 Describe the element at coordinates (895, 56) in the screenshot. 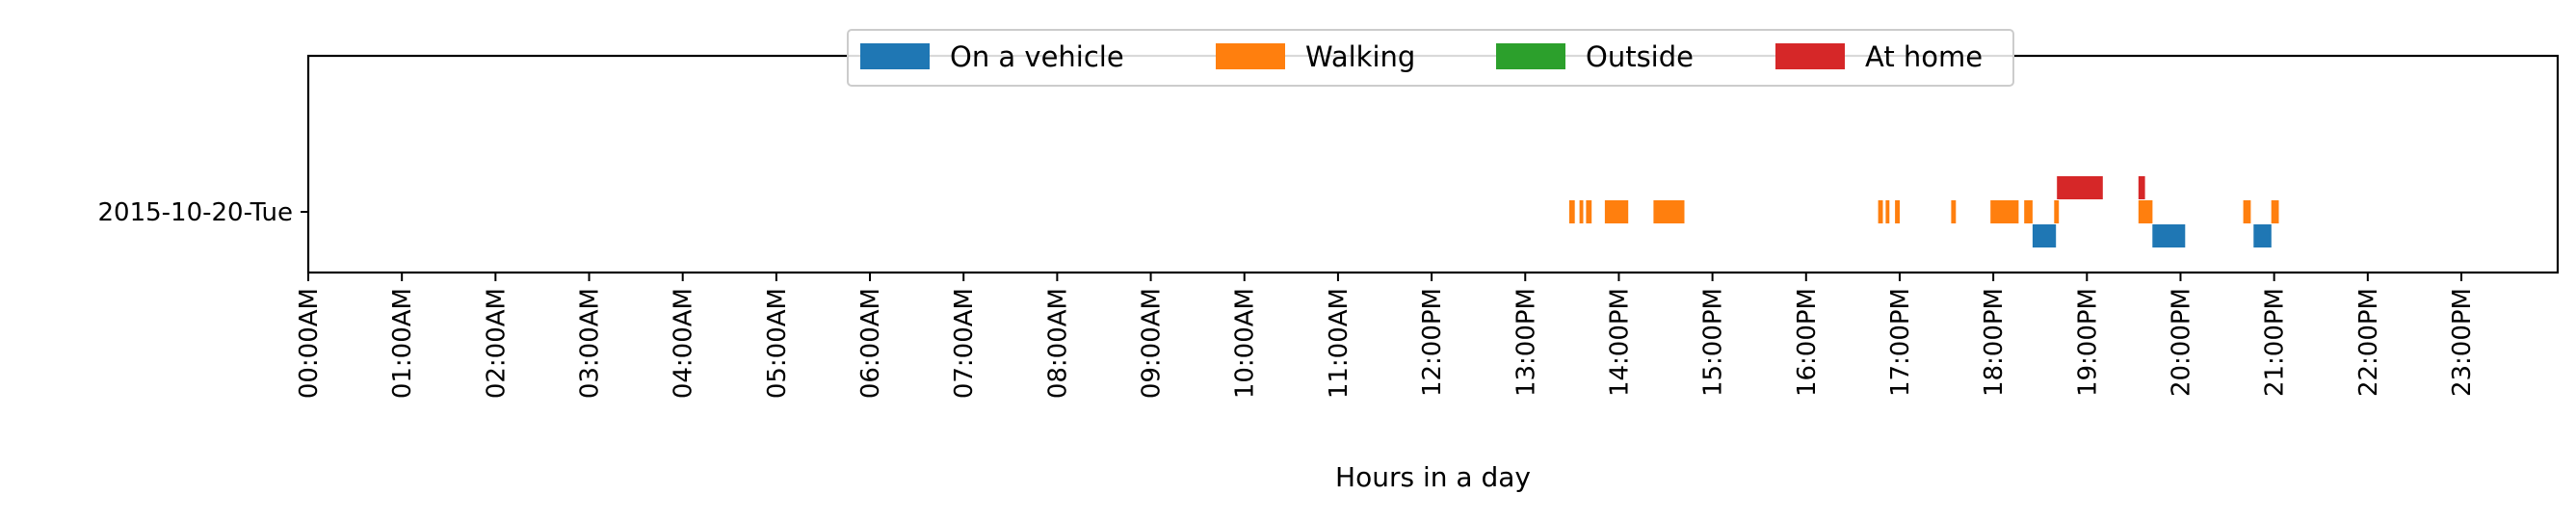

I see `legend-swatch-on-a-vehicle` at that location.